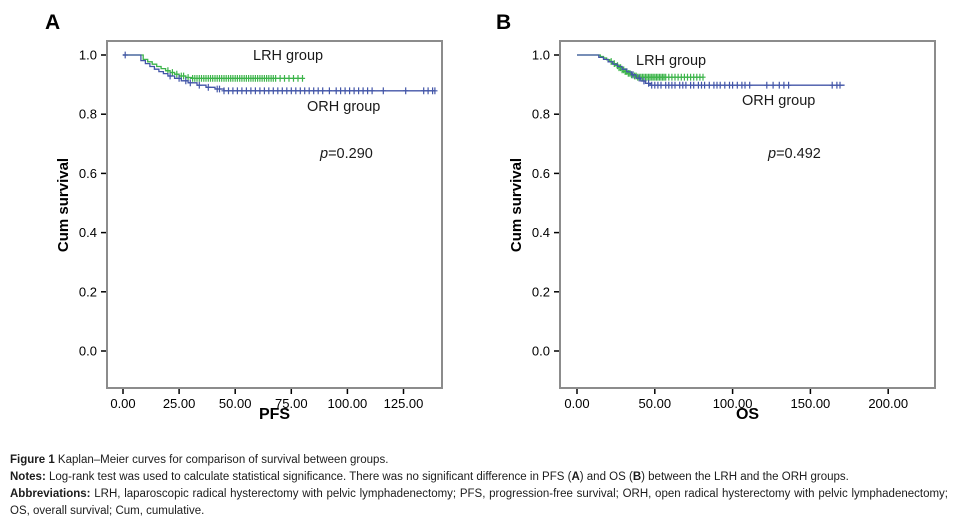  What do you see at coordinates (53, 22) in the screenshot?
I see `panel-a-letter: A` at bounding box center [53, 22].